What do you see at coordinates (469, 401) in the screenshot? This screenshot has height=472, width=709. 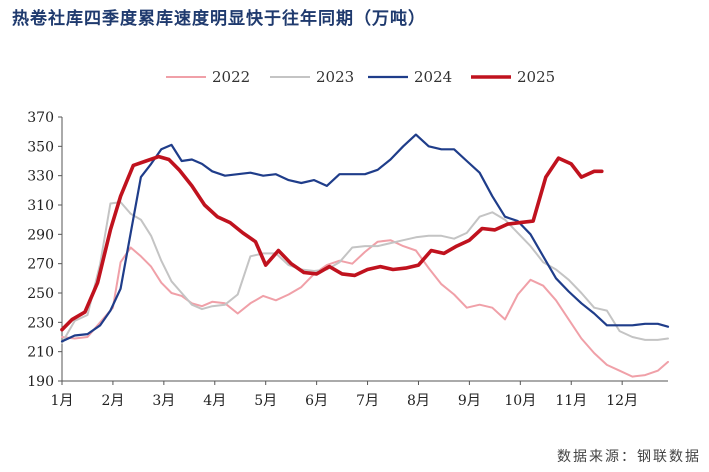 I see `x-tick-label: 9月` at bounding box center [469, 401].